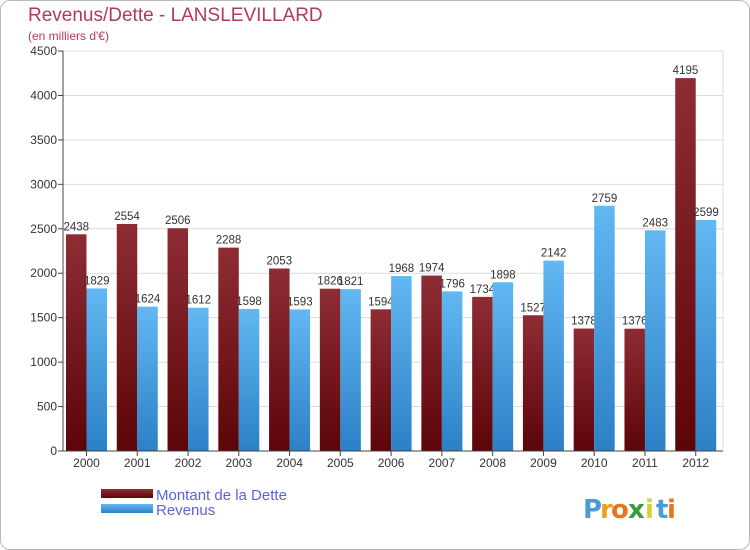 The height and width of the screenshot is (550, 750). Describe the element at coordinates (280, 262) in the screenshot. I see `debt-bar-label: 2053` at that location.